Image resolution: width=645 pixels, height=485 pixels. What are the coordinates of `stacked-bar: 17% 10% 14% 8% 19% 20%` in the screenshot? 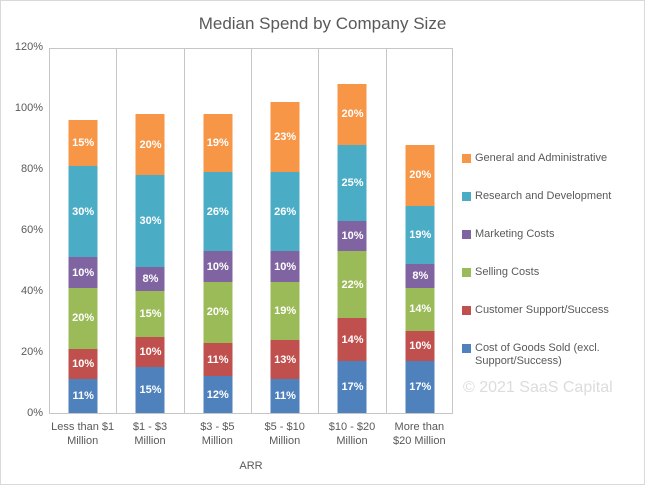 It's located at (420, 231).